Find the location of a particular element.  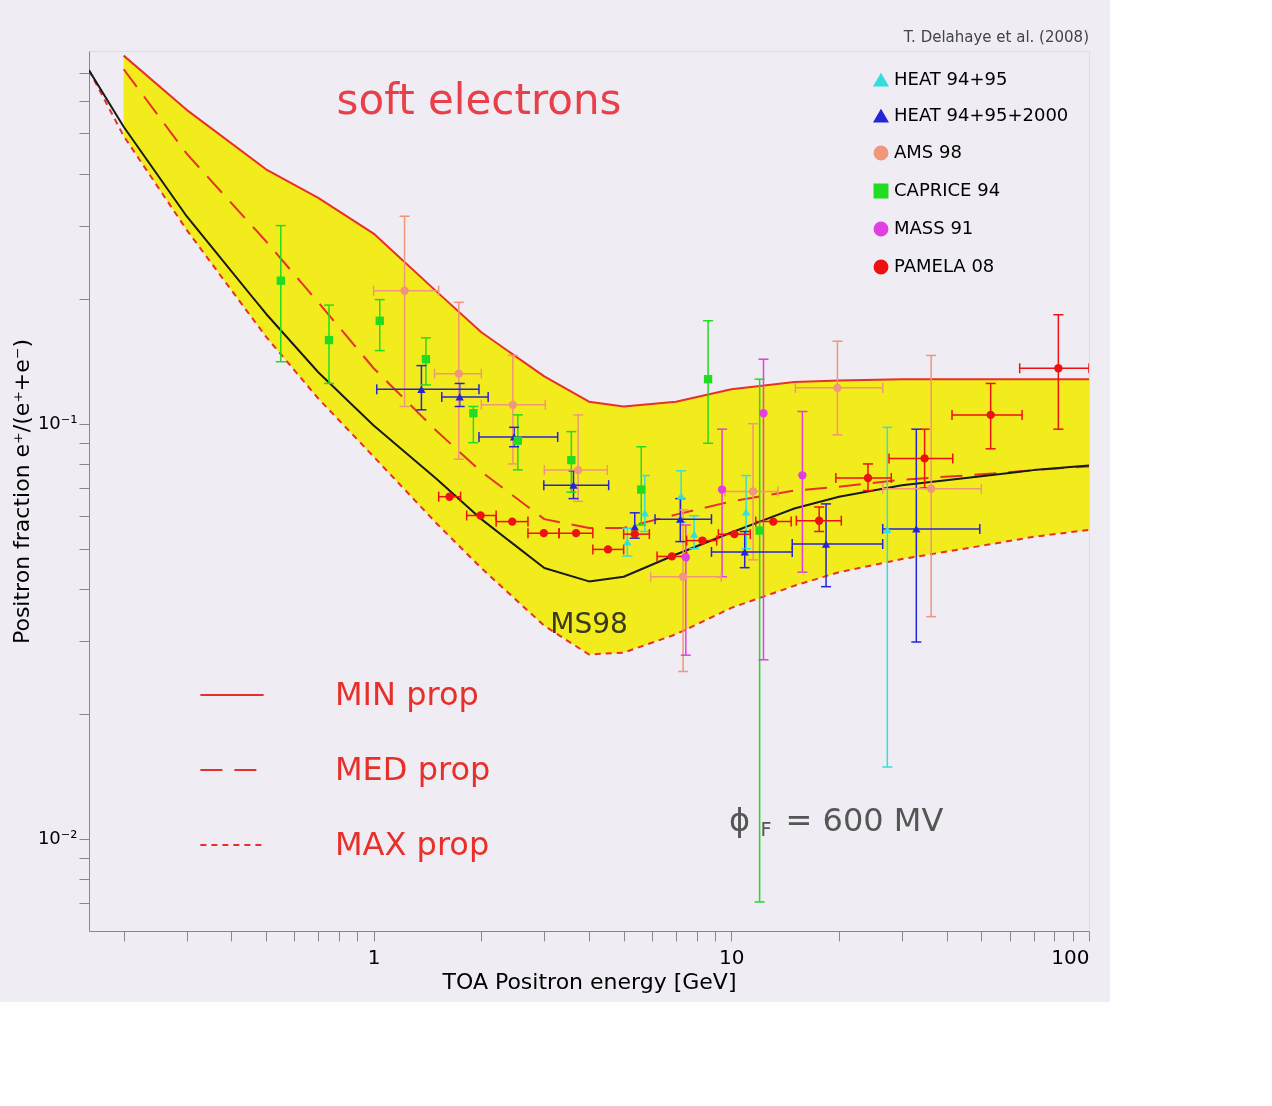

x-tick-label: 1 is located at coordinates (374, 956).